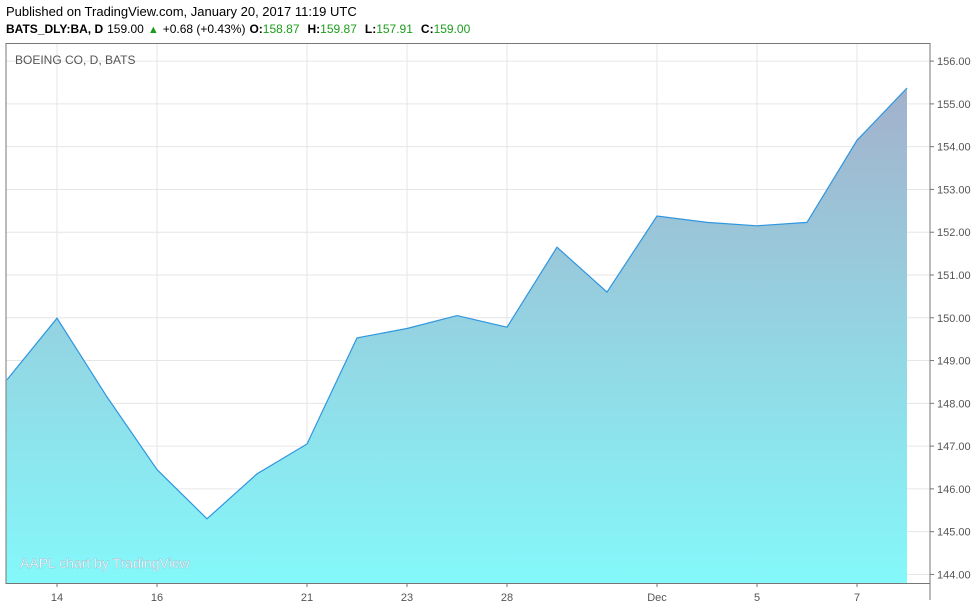 This screenshot has height=612, width=980. What do you see at coordinates (57, 598) in the screenshot?
I see `x-tick-label: 14` at bounding box center [57, 598].